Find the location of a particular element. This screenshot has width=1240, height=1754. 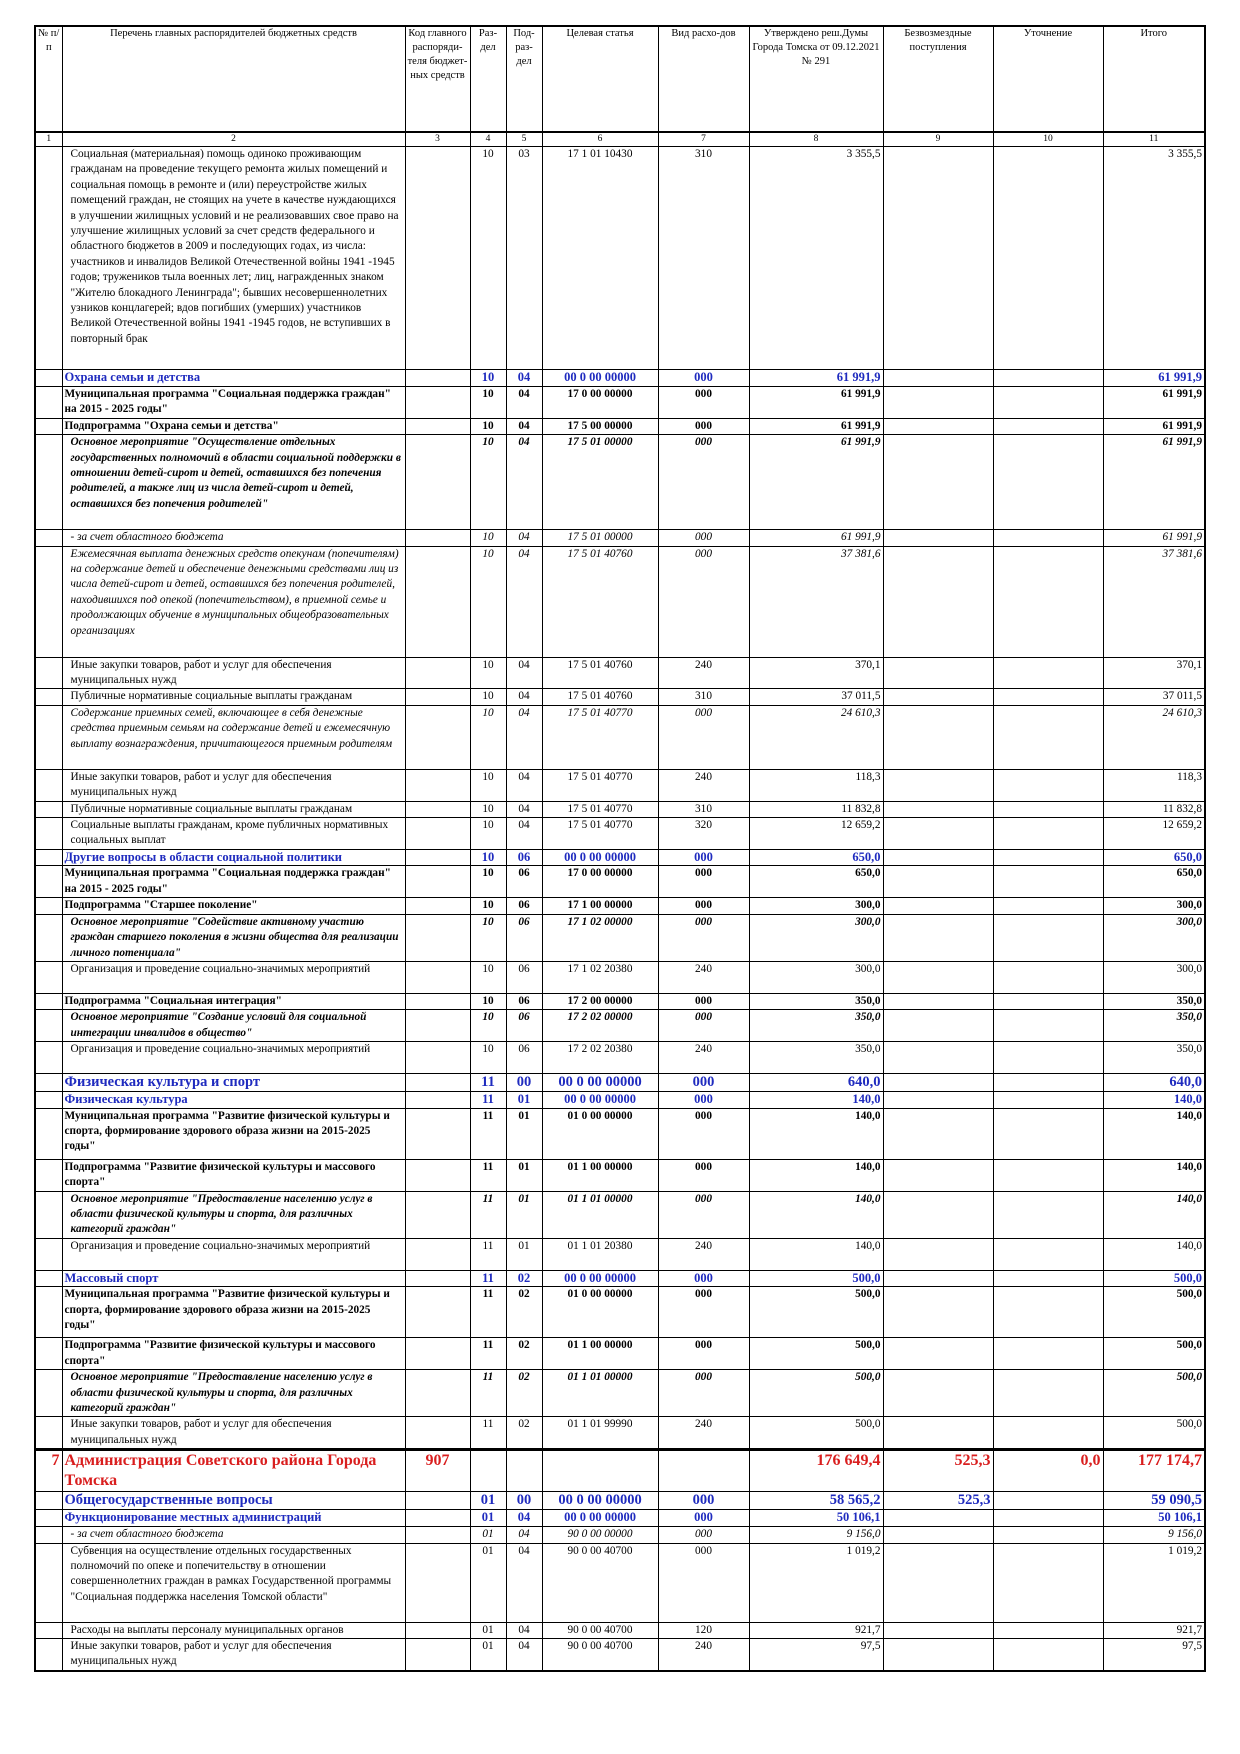

column-number: 9 is located at coordinates (938, 139).